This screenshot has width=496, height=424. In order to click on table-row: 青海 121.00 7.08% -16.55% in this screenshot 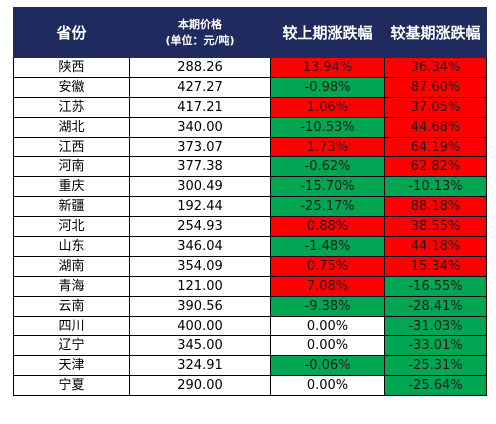, I will do `click(250, 286)`.